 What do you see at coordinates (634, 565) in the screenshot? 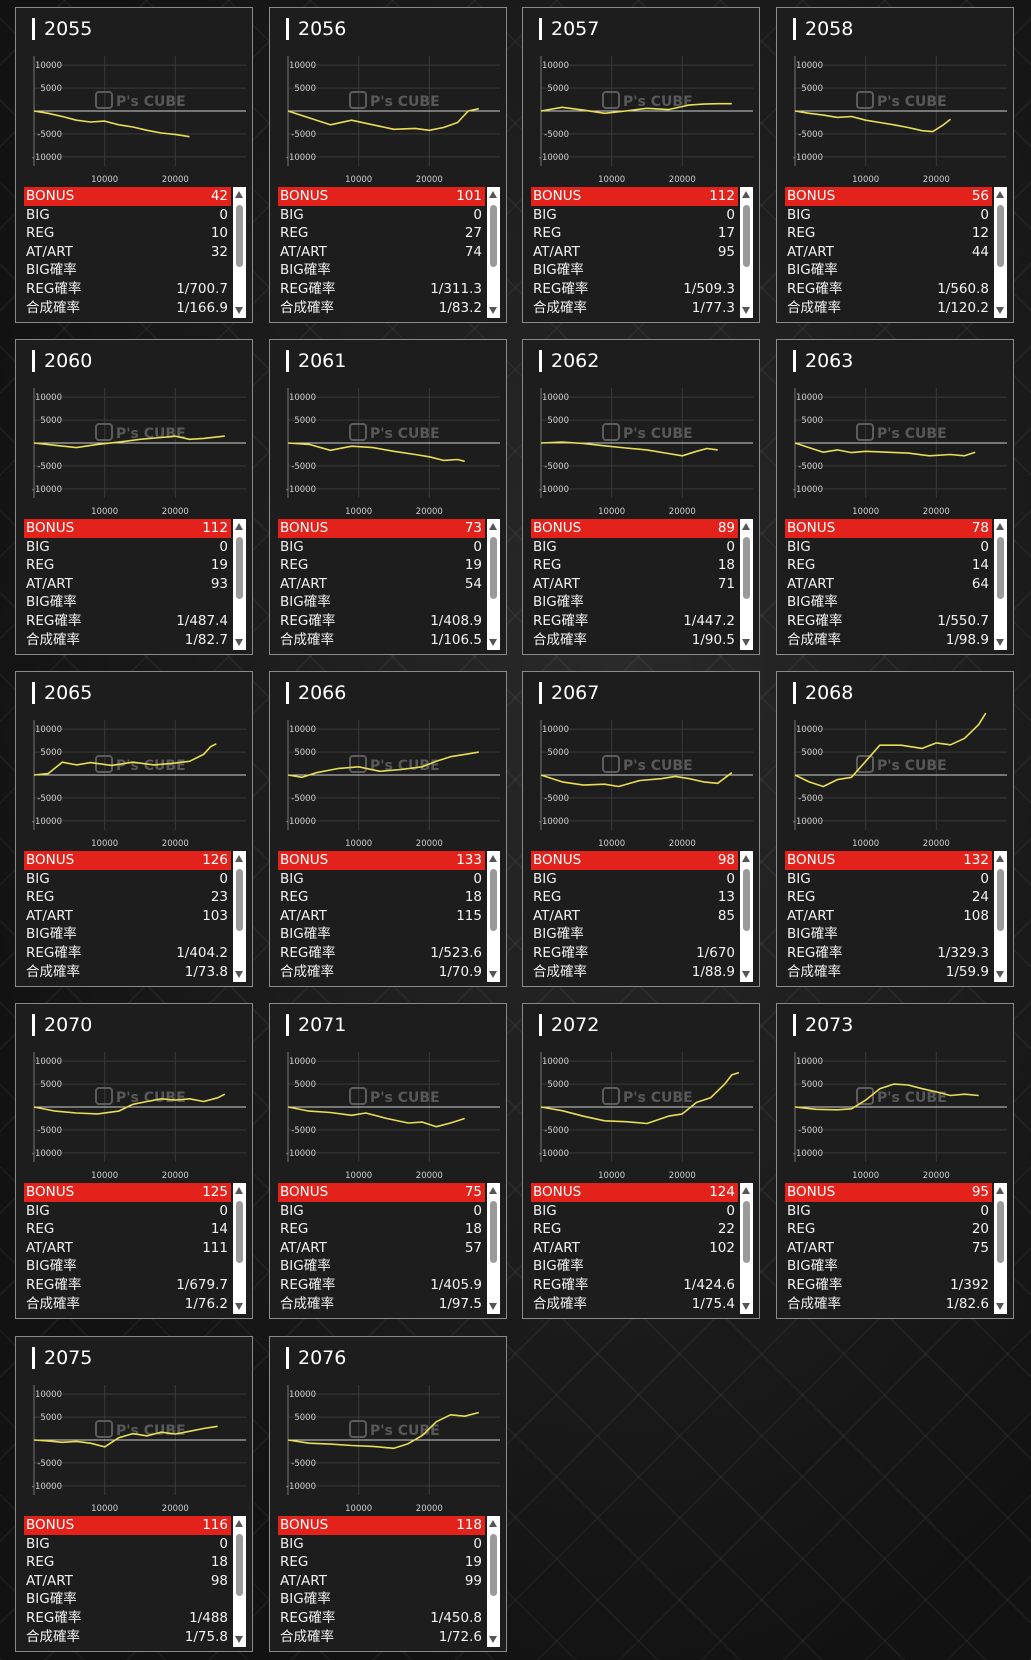
I see `reg-row: REG 18` at bounding box center [634, 565].